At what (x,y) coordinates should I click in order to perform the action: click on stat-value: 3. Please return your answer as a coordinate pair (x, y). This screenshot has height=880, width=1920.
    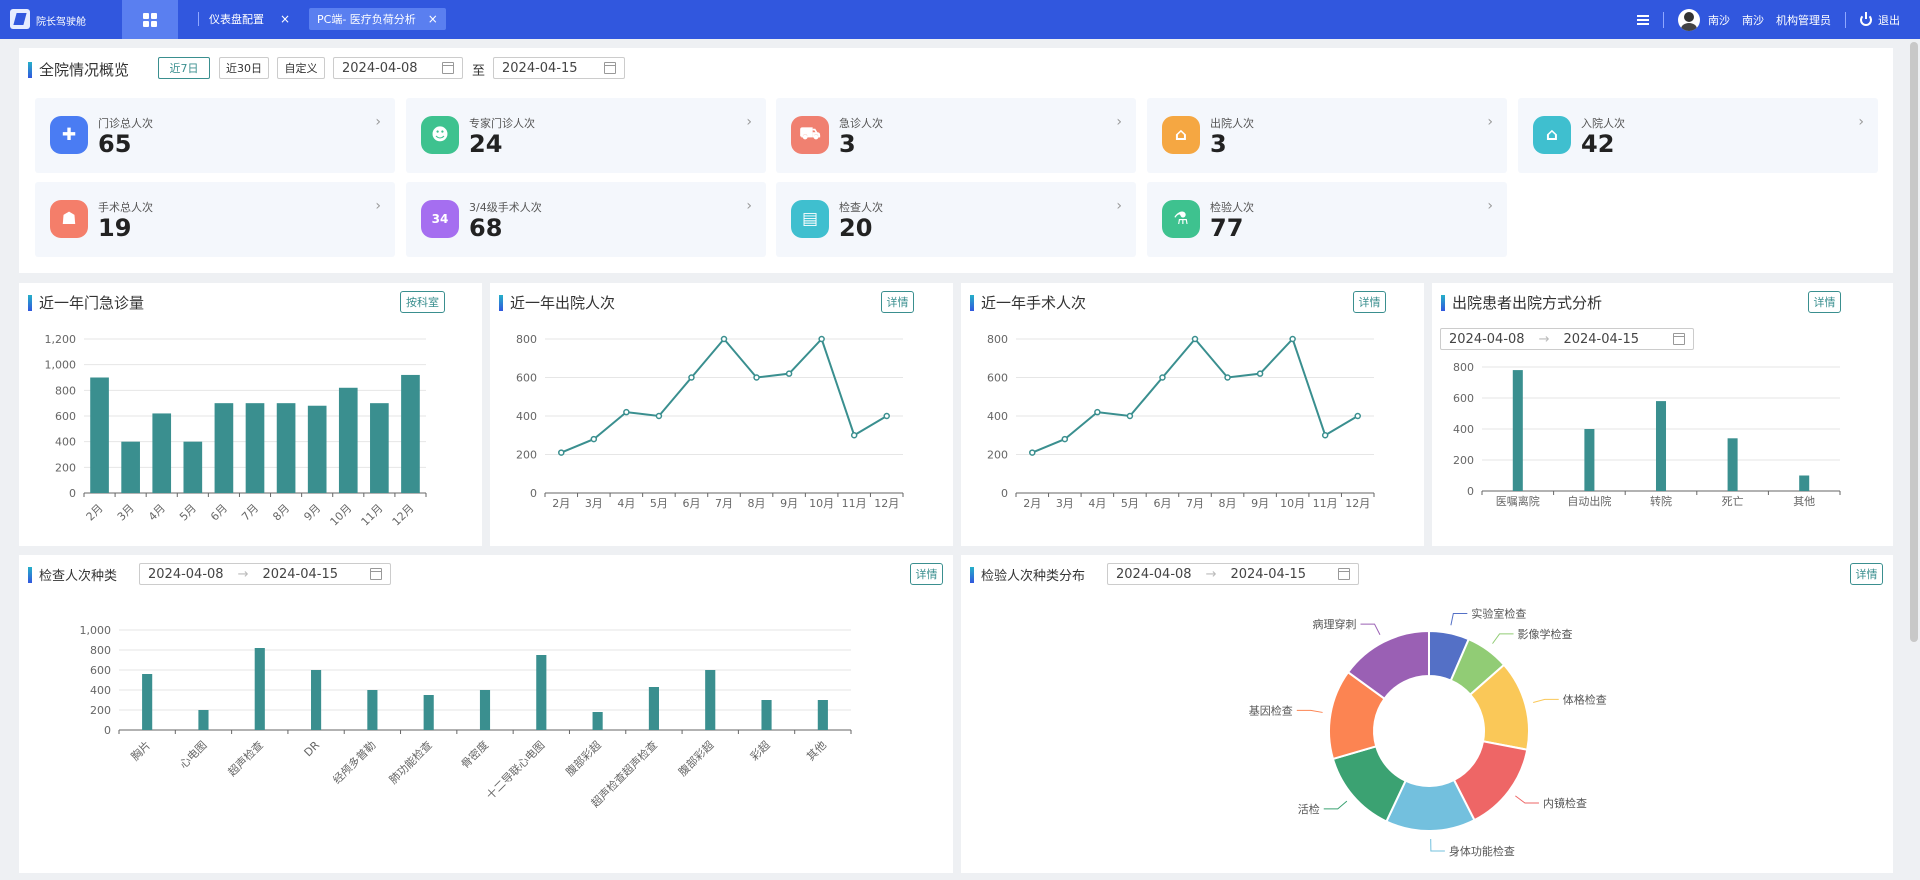
    Looking at the image, I should click on (847, 144).